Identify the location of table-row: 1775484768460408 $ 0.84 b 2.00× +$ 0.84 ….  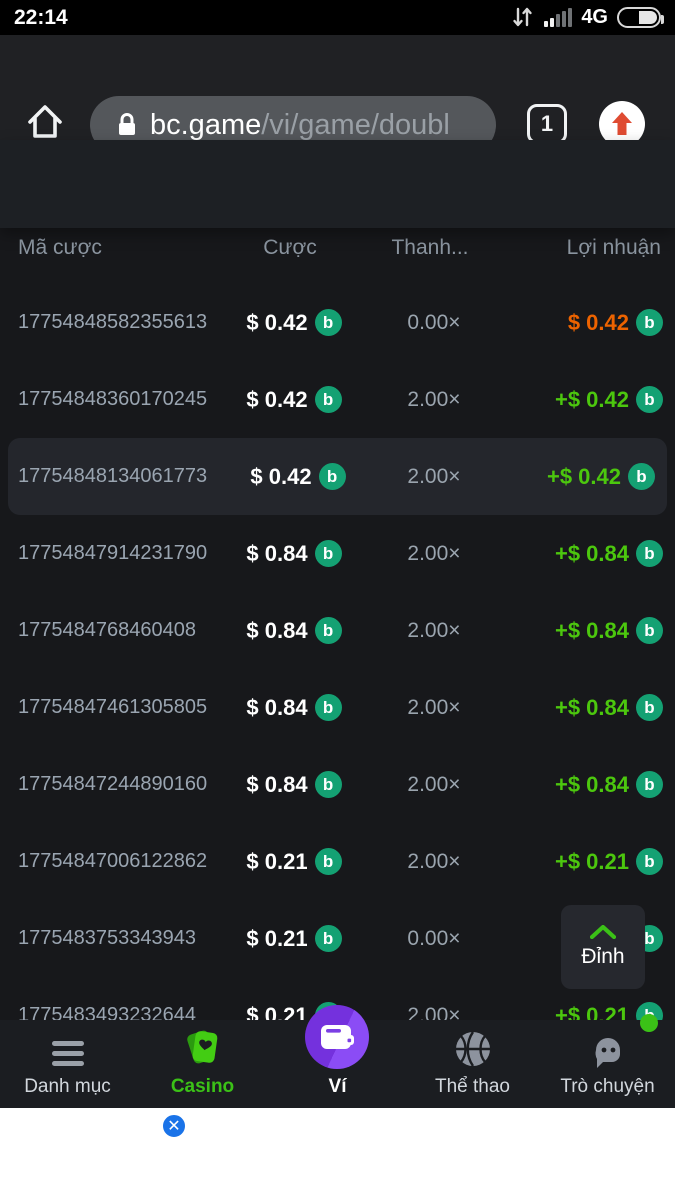
(337, 630).